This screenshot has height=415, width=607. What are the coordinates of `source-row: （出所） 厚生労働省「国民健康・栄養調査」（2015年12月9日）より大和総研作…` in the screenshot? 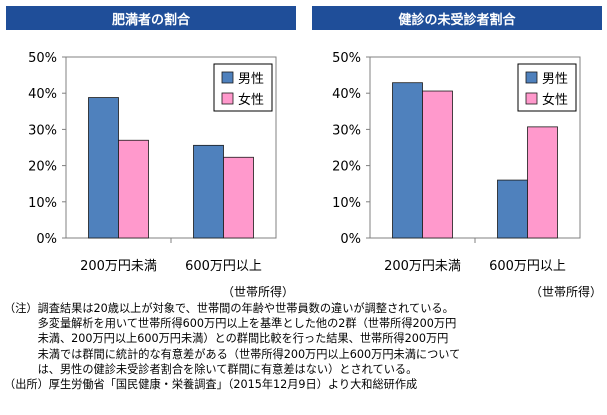 It's located at (304, 384).